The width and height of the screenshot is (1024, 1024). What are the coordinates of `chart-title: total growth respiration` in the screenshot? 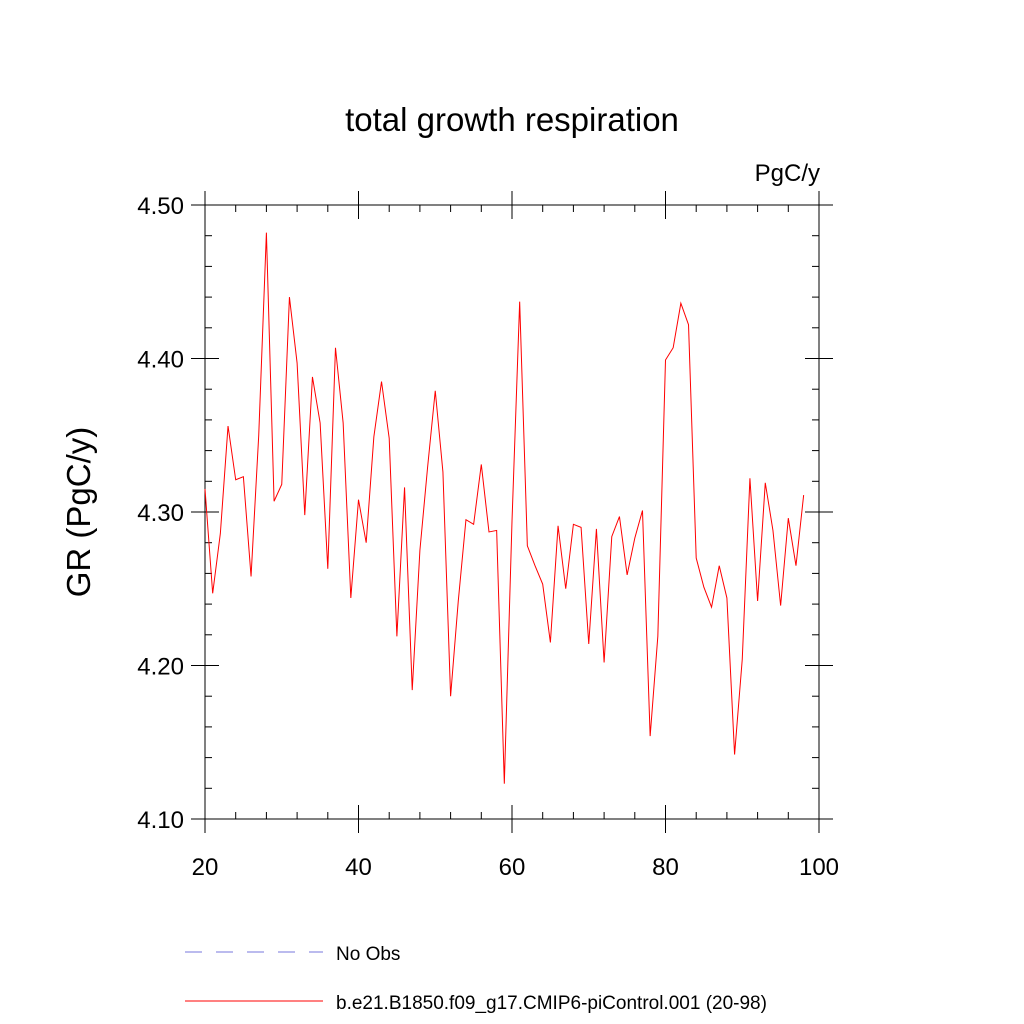 It's located at (512, 119).